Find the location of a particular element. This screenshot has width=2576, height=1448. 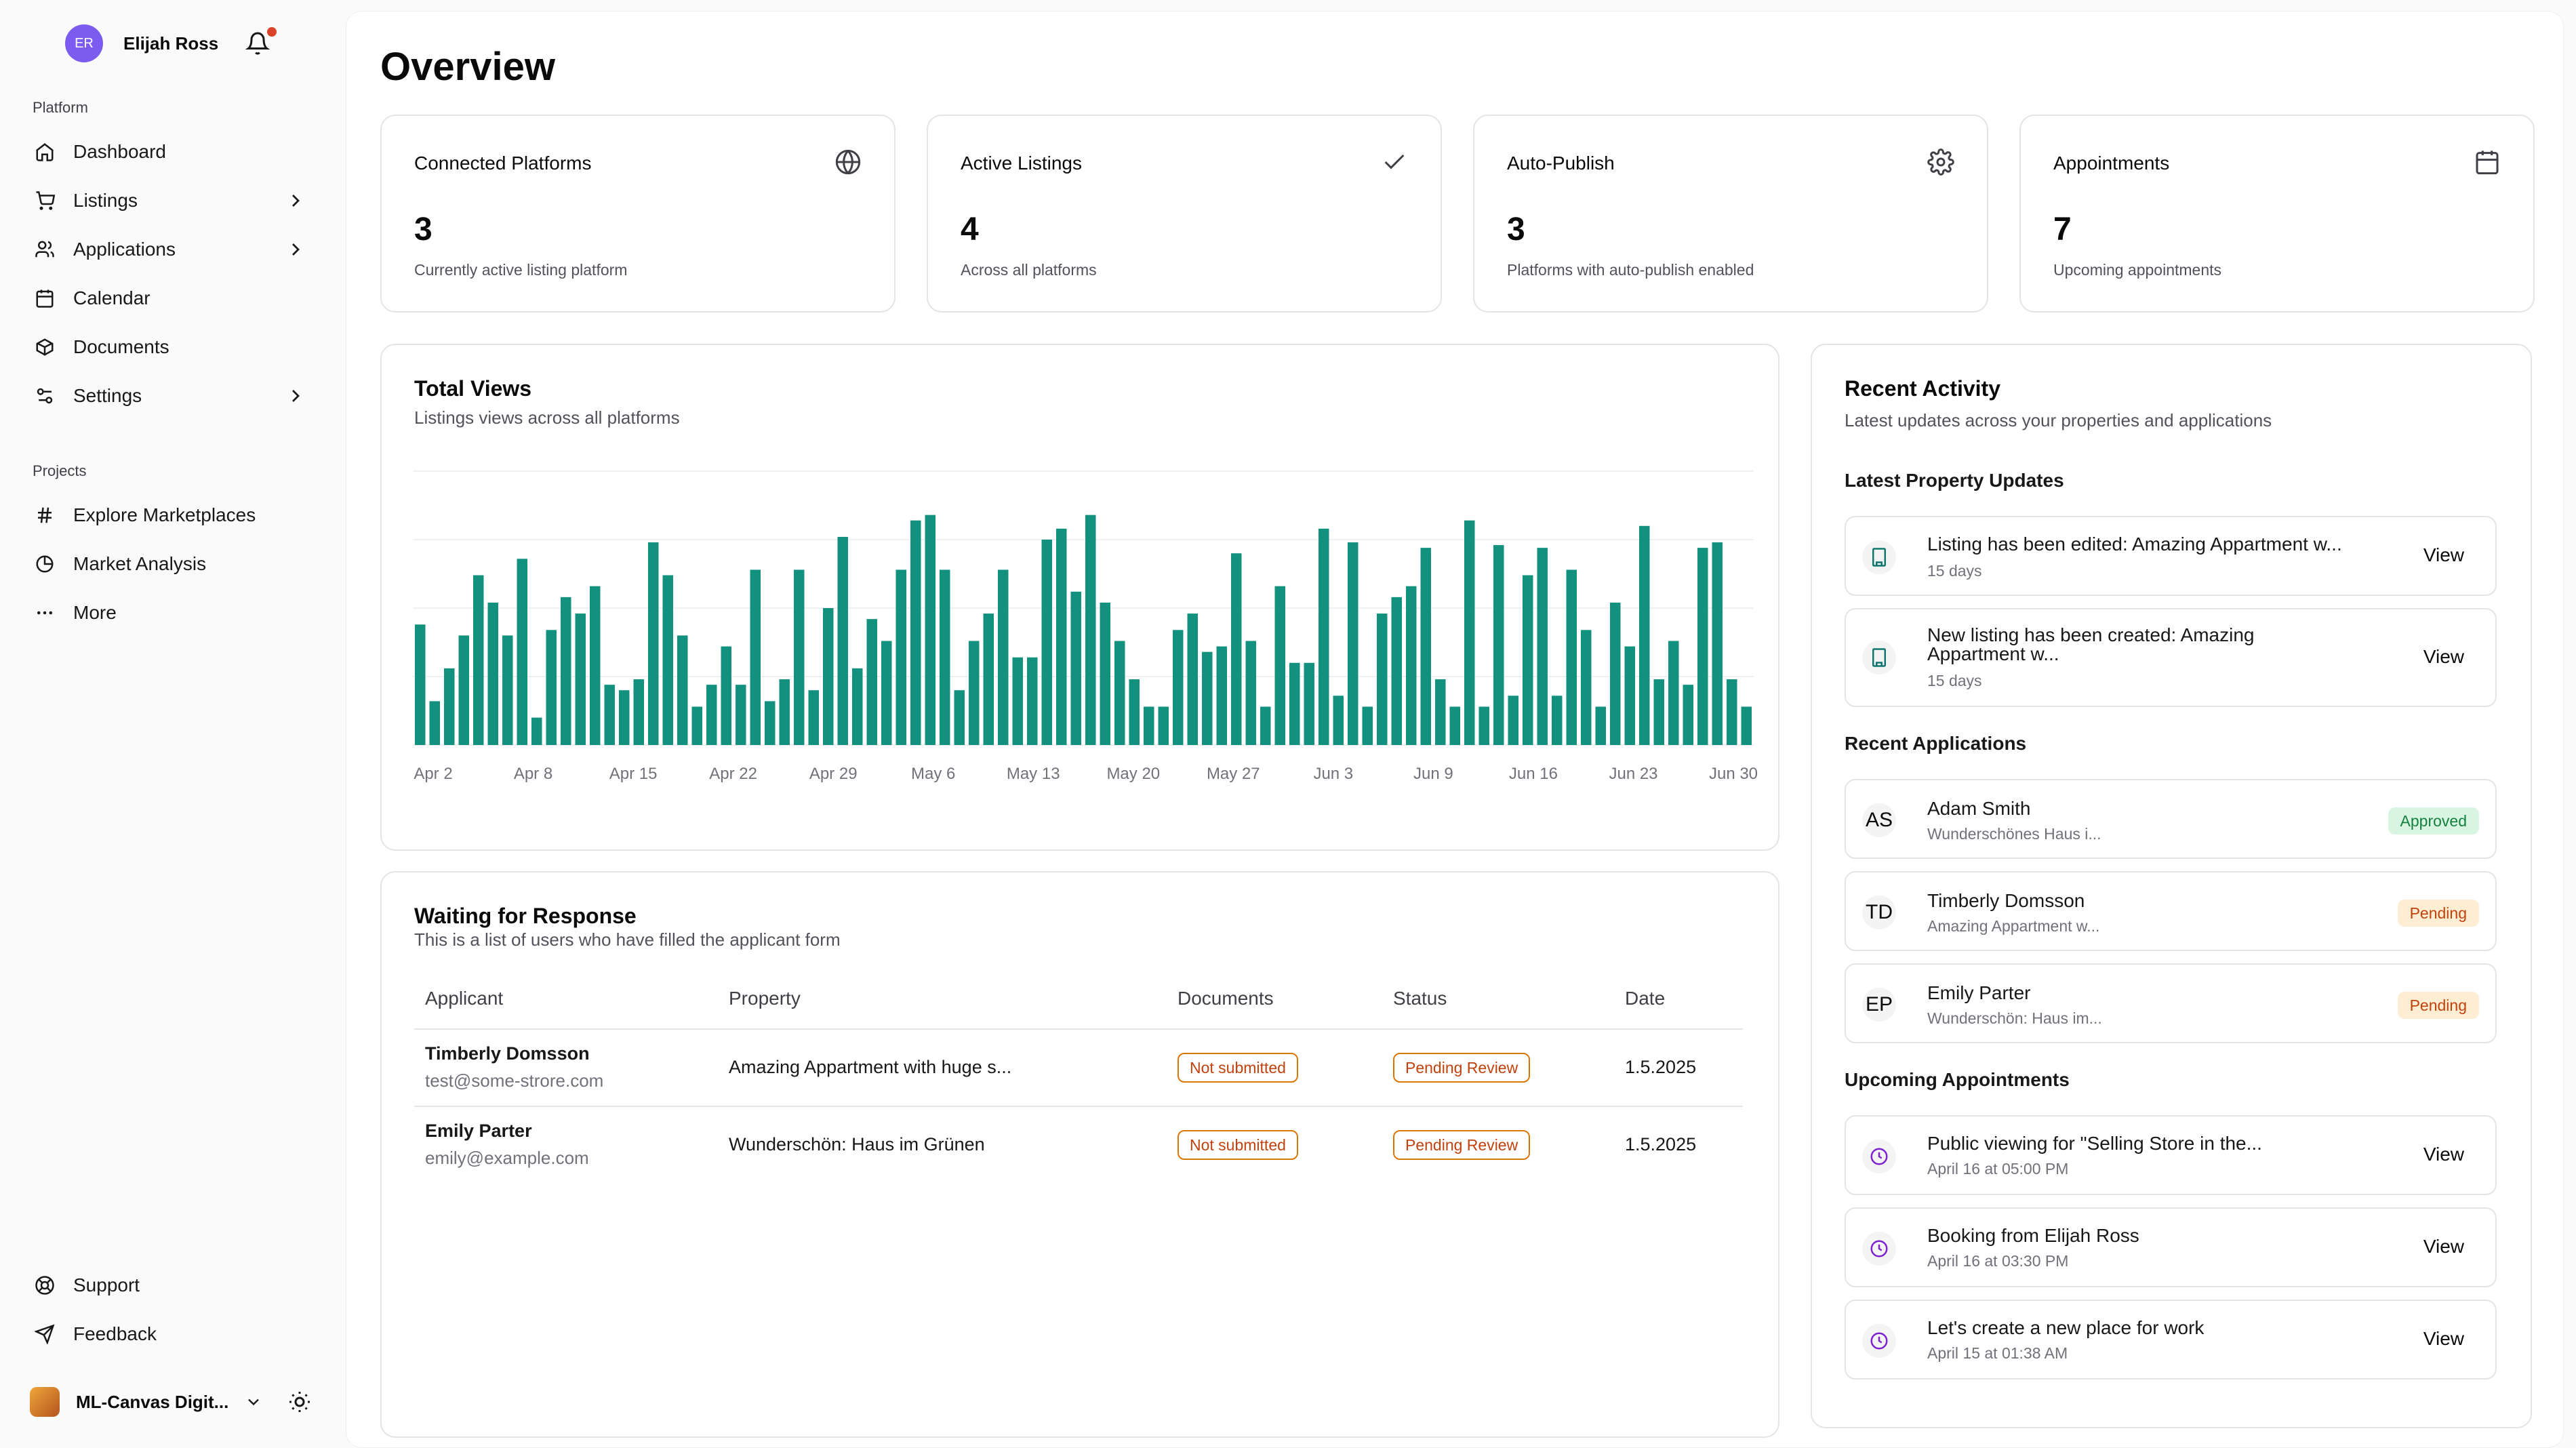

sidebar-item-settings: Settings is located at coordinates (173, 396).